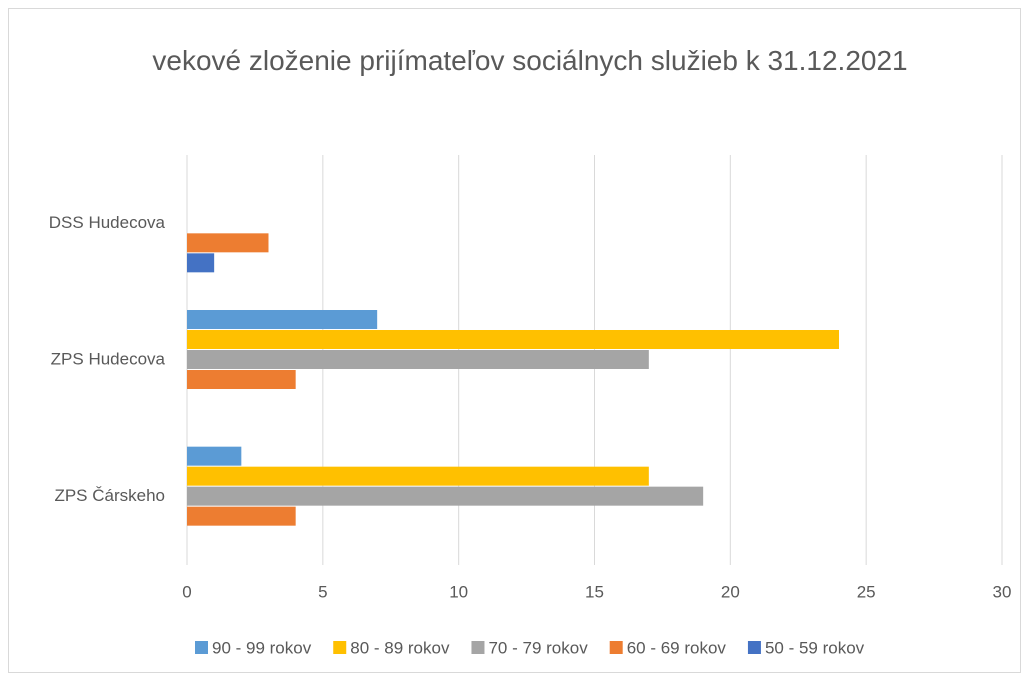 The image size is (1029, 681). Describe the element at coordinates (186, 591) in the screenshot. I see `x-tick-label: 0` at that location.